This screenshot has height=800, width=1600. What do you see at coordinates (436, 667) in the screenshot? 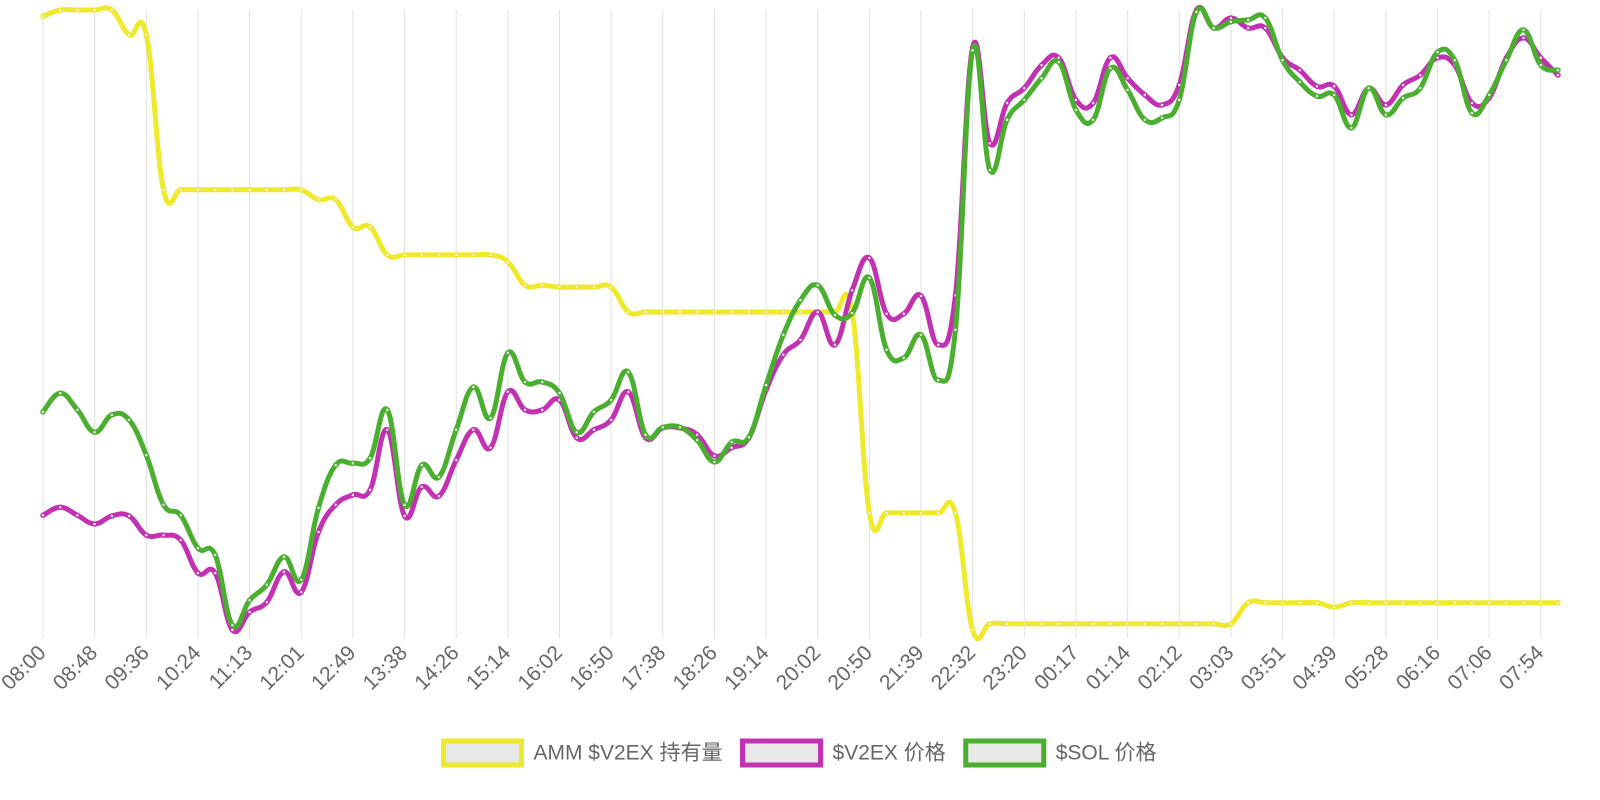
I see `x-tick-label: 14:26` at bounding box center [436, 667].